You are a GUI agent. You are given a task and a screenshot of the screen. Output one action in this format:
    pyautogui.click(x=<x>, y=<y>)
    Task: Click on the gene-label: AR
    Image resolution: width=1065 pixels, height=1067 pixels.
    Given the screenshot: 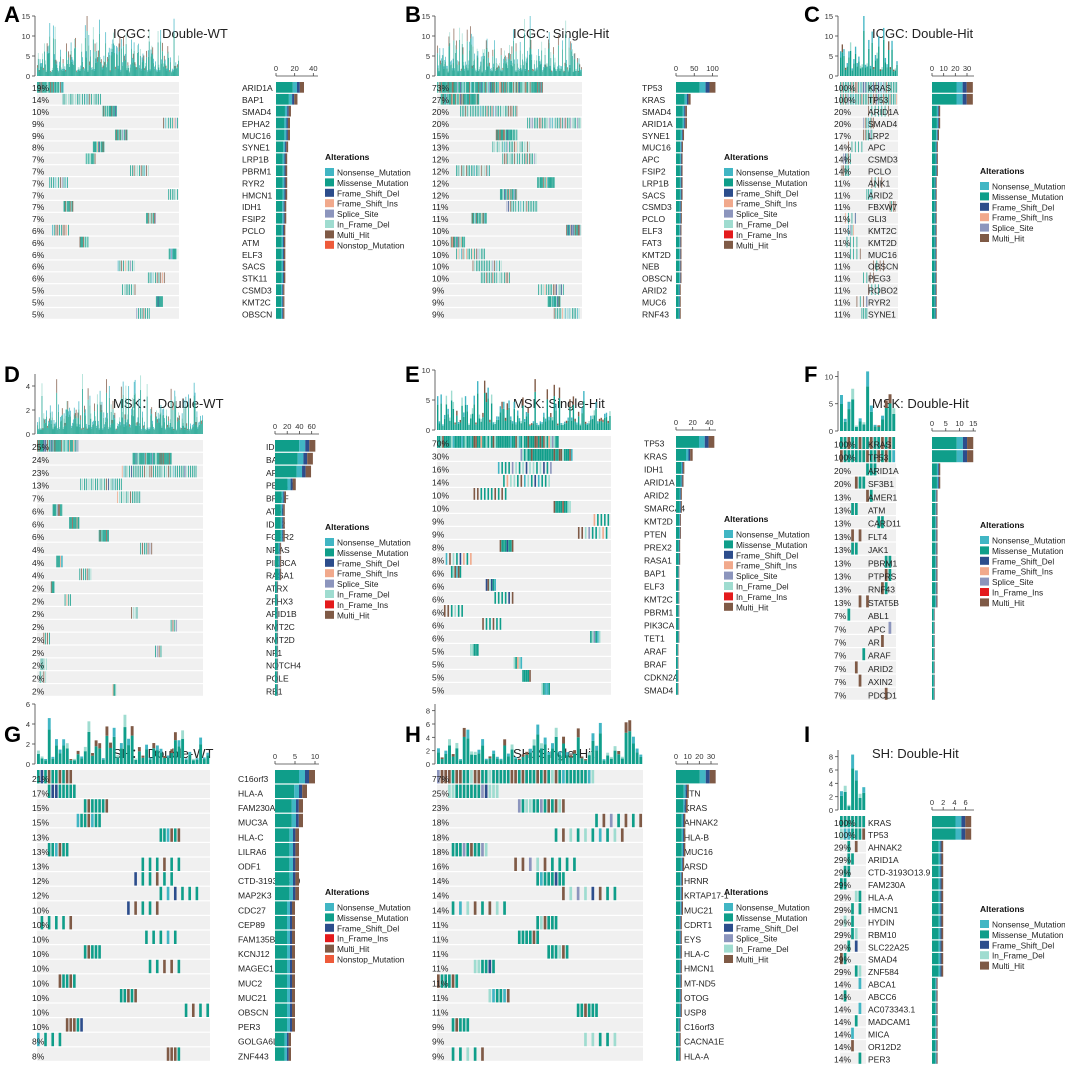 What is the action you would take?
    pyautogui.click(x=874, y=643)
    